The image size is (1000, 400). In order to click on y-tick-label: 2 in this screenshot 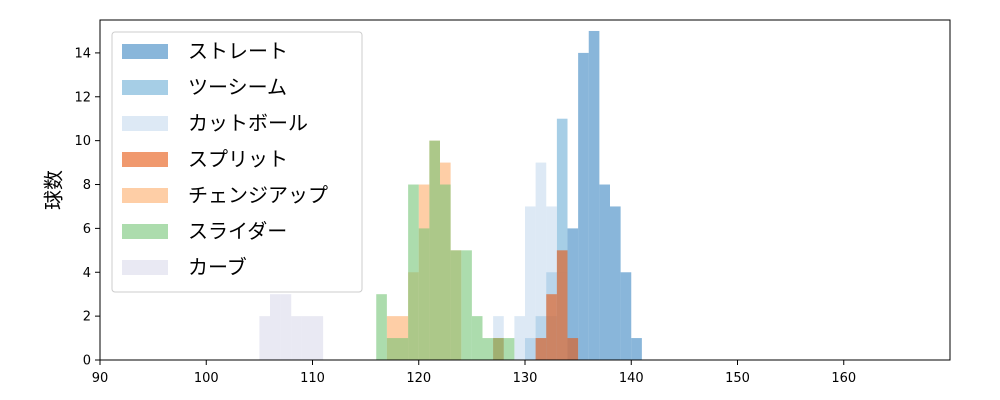, I will do `click(87, 317)`.